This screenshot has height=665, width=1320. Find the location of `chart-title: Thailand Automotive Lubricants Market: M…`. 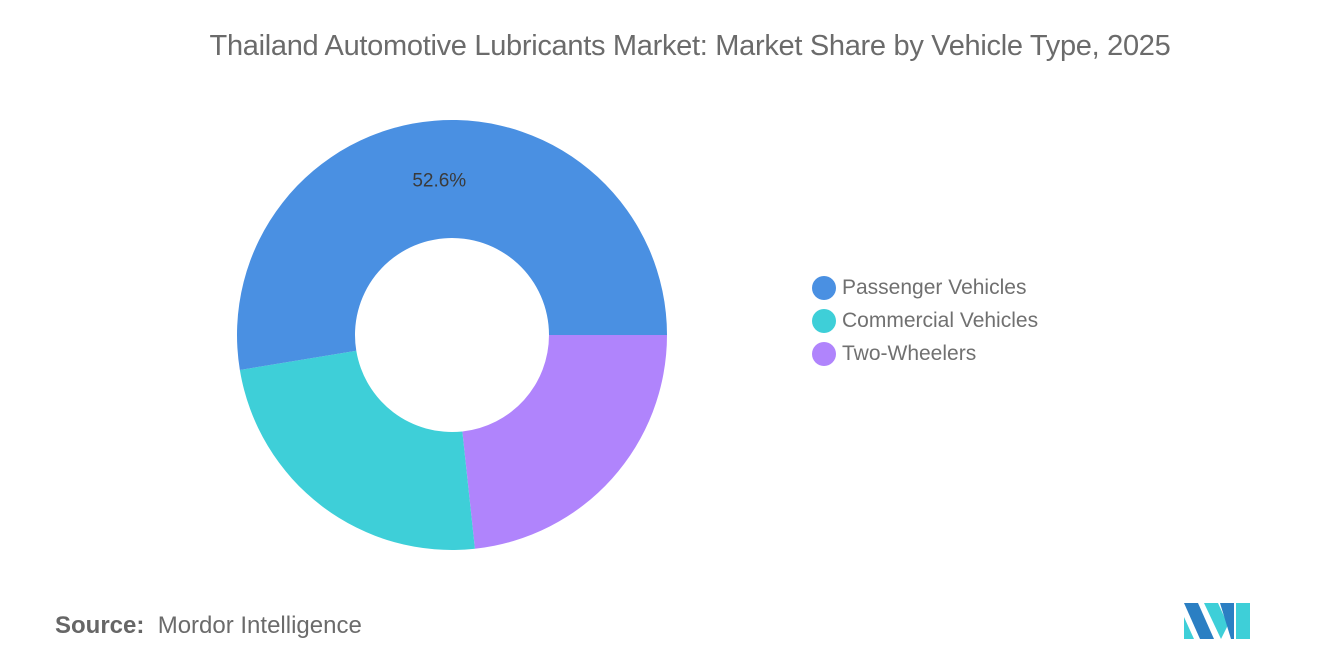

chart-title: Thailand Automotive Lubricants Market: M… is located at coordinates (690, 46).